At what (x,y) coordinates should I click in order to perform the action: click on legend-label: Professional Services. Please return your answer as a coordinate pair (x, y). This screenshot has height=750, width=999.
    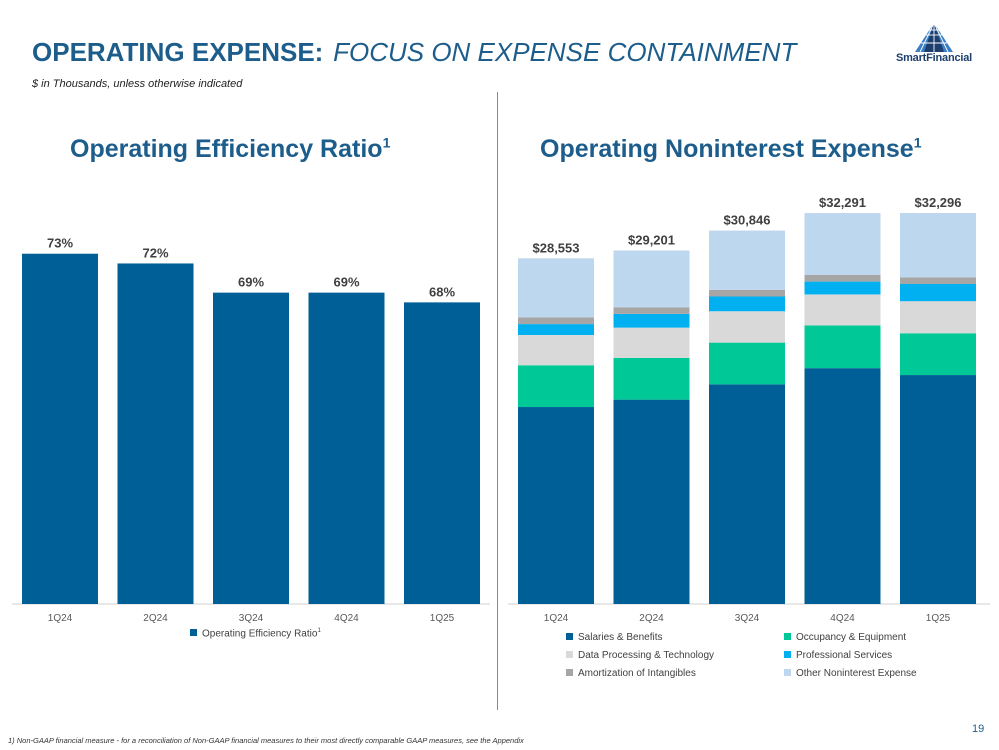
    Looking at the image, I should click on (844, 655).